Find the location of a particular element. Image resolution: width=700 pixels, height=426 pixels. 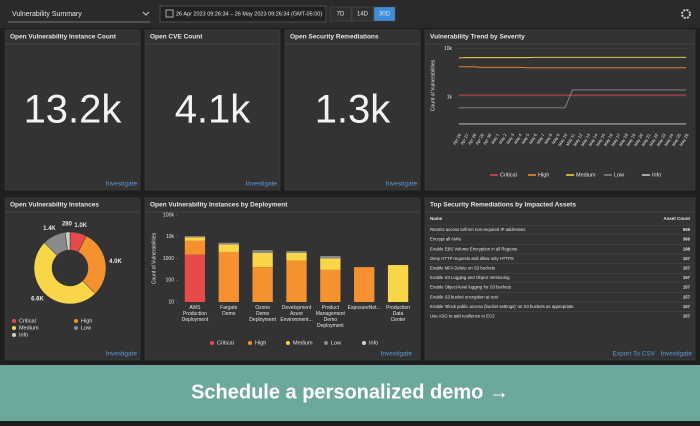

data-label: 6.6K is located at coordinates (37, 300).